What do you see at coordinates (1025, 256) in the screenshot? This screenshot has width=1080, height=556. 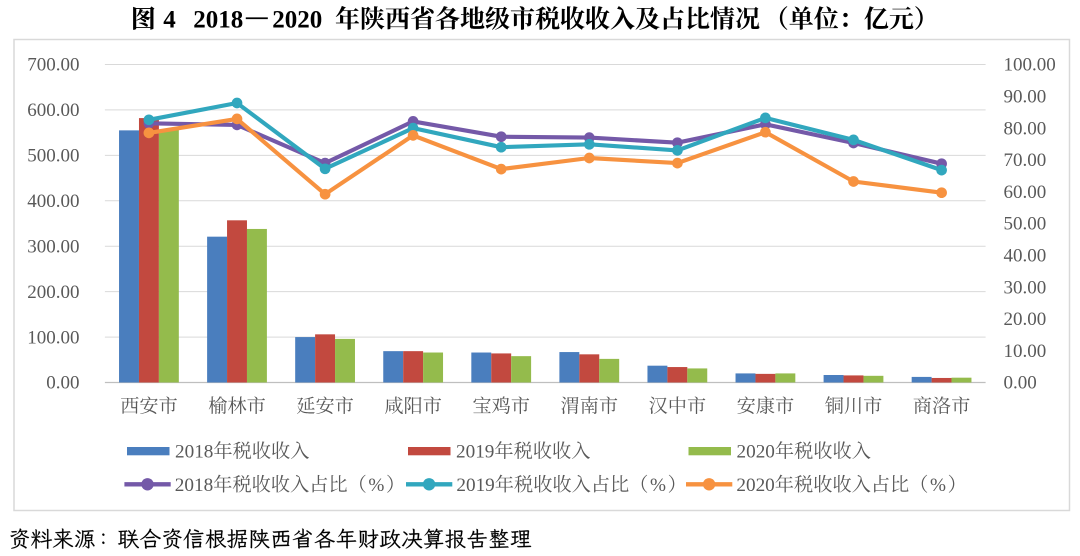 I see `svg-text: 40.00` at bounding box center [1025, 256].